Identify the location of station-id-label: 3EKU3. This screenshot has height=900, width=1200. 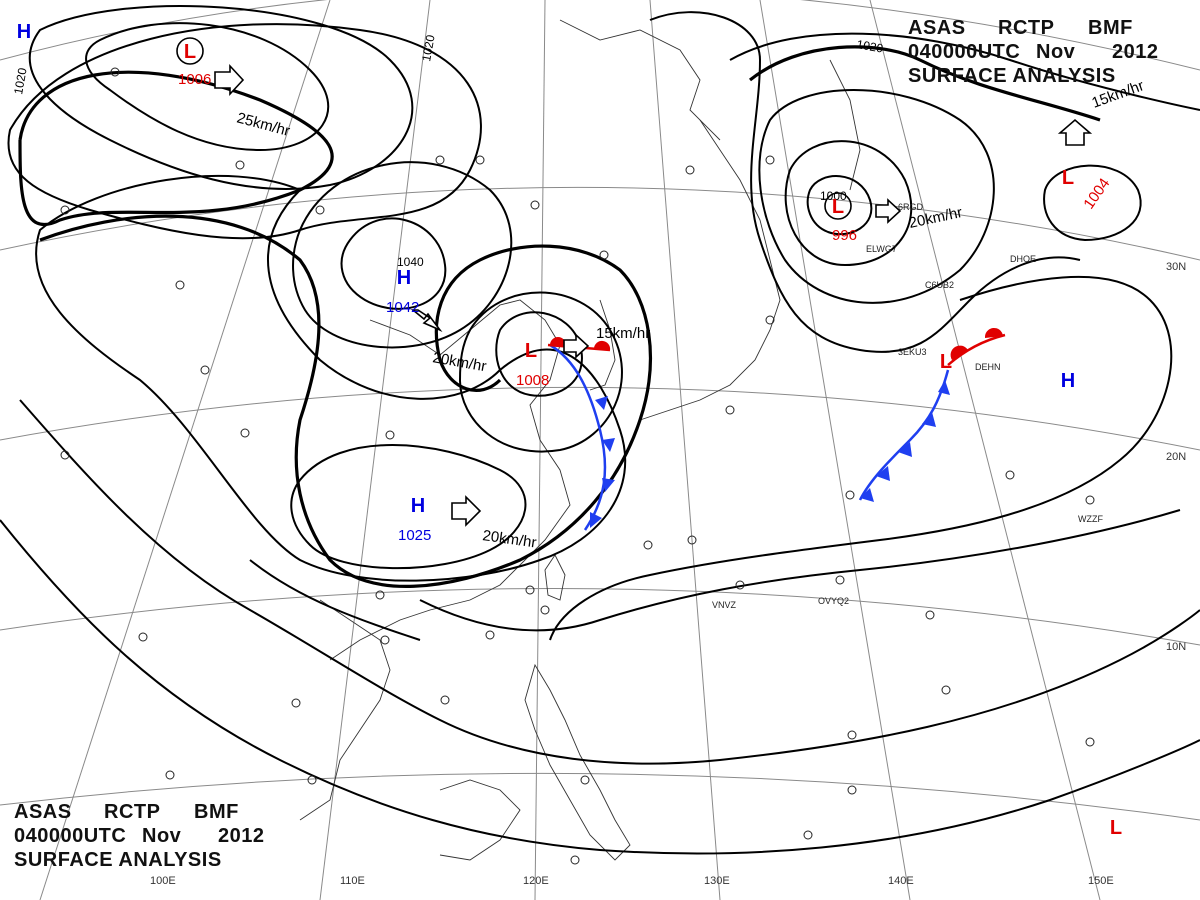
(912, 352).